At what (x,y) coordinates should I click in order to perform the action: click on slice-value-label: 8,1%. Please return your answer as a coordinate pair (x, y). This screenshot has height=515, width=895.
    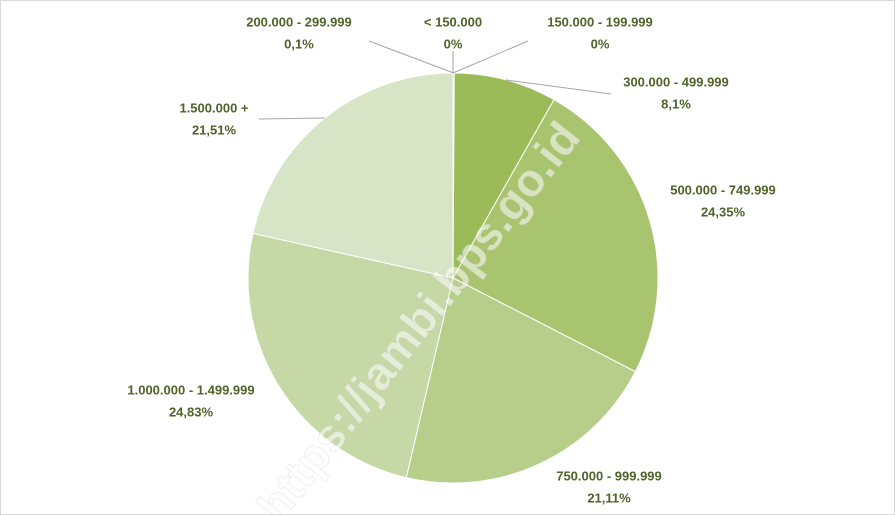
    Looking at the image, I should click on (676, 103).